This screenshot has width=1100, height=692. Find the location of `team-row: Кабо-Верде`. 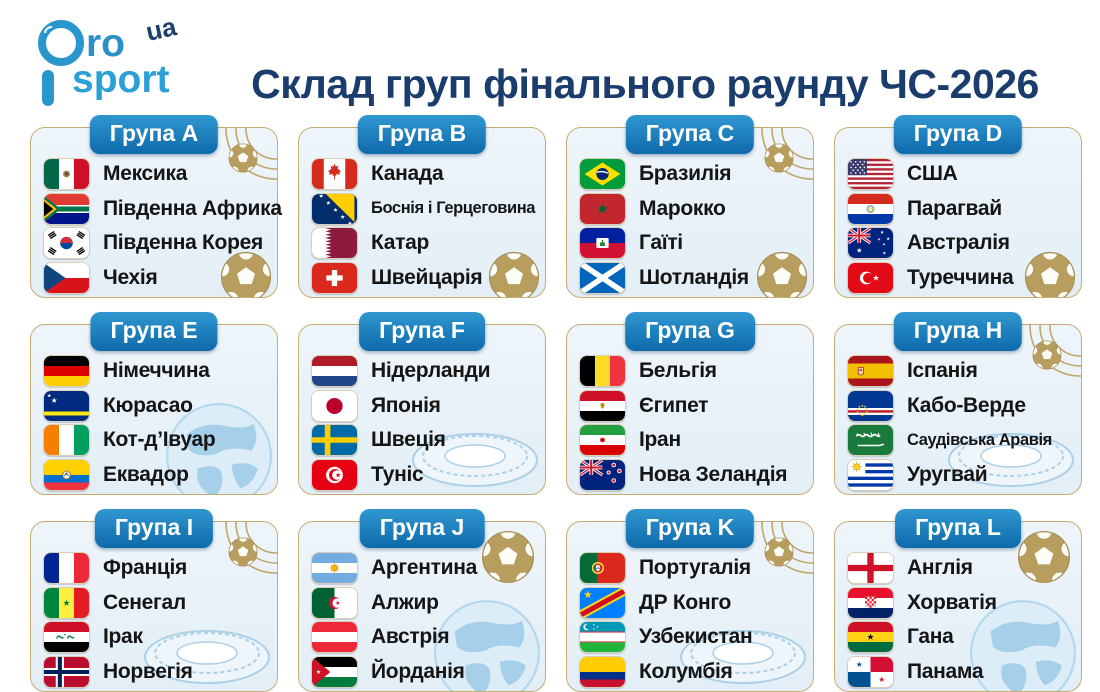

team-row: Кабо-Верде is located at coordinates (961, 406).